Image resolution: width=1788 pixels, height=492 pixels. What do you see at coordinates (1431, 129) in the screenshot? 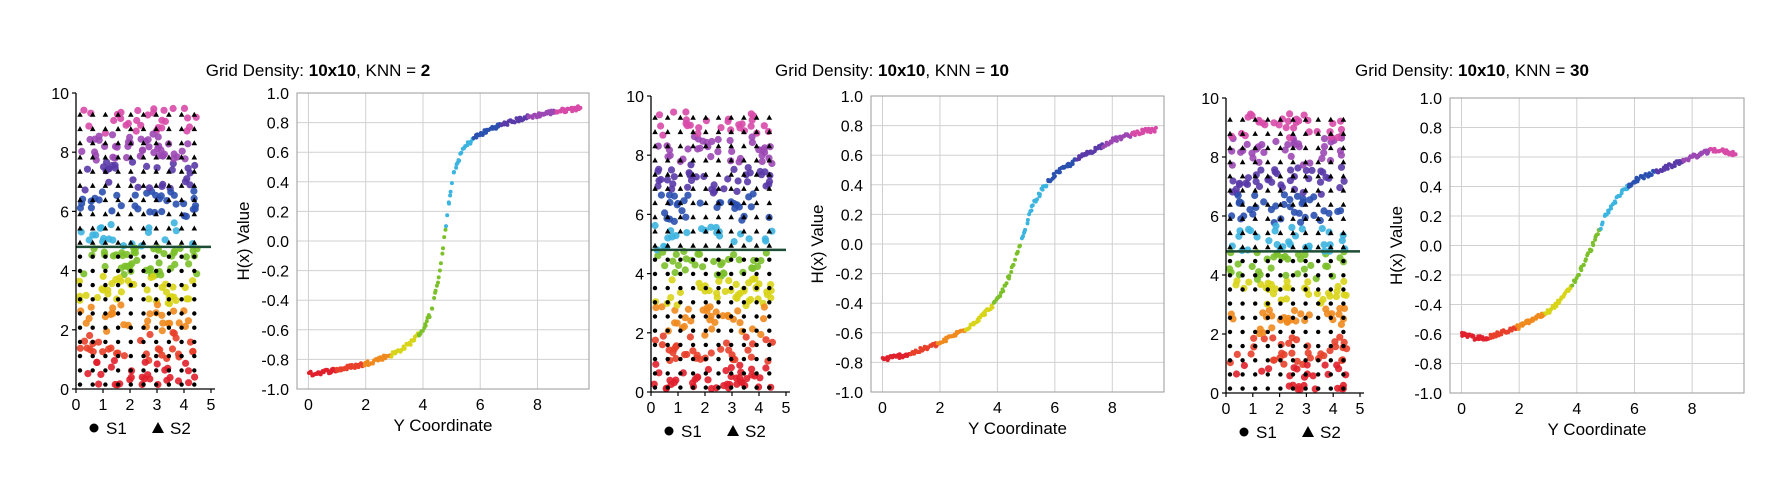
I see `y-tick-label: 0.8` at bounding box center [1431, 129].